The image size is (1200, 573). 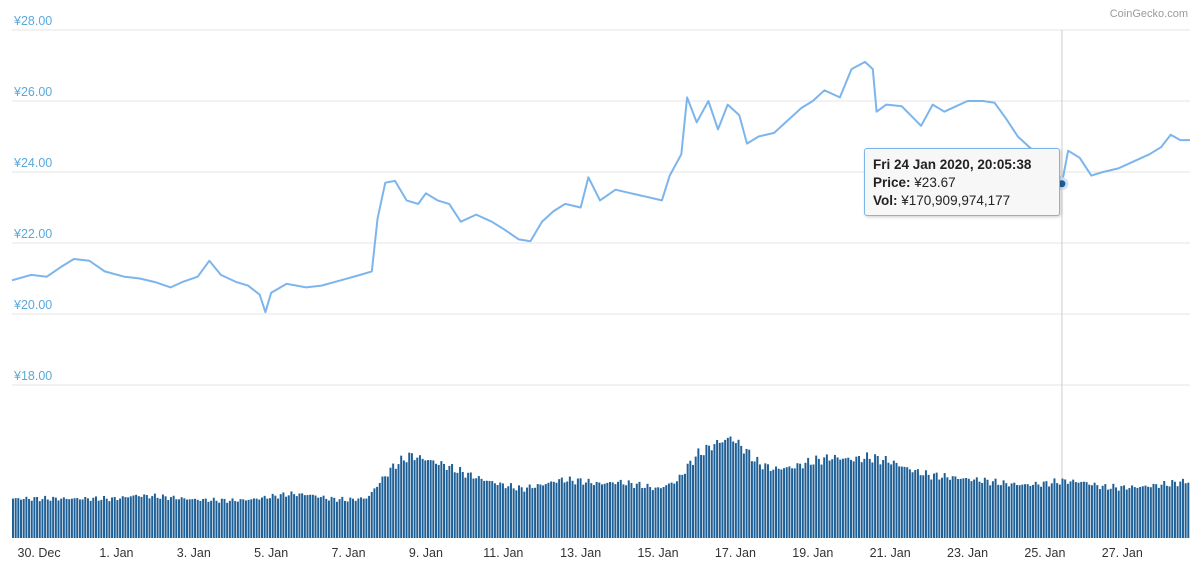 What do you see at coordinates (32, 163) in the screenshot?
I see `y-tick-label: ¥24.00` at bounding box center [32, 163].